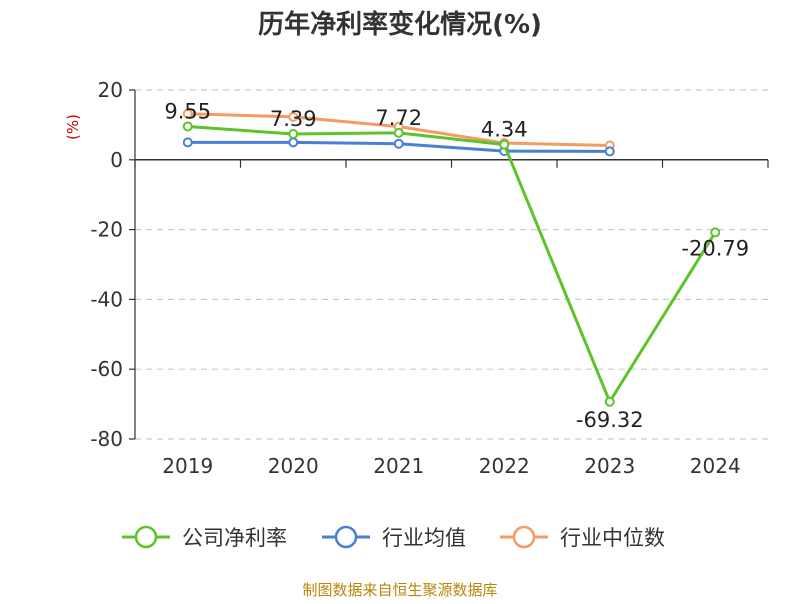 The height and width of the screenshot is (604, 800). Describe the element at coordinates (116, 160) in the screenshot. I see `y-tick-label: 0` at that location.